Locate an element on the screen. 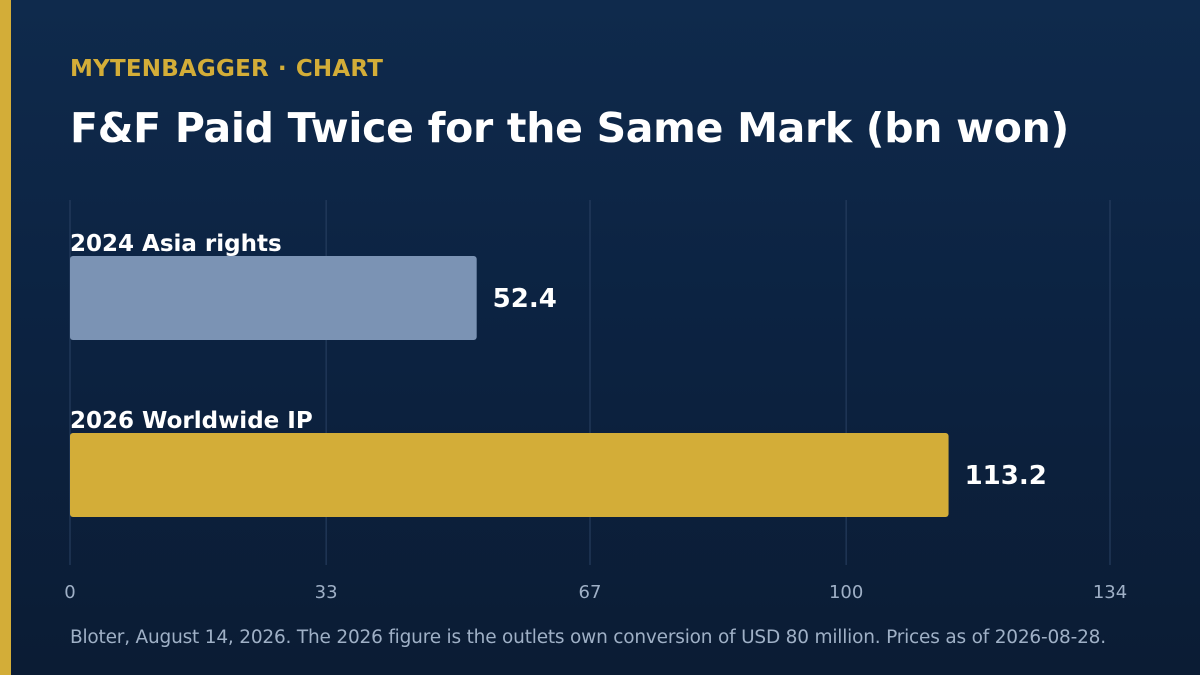 Image resolution: width=1200 pixels, height=675 pixels. section-label: CHART is located at coordinates (339, 69).